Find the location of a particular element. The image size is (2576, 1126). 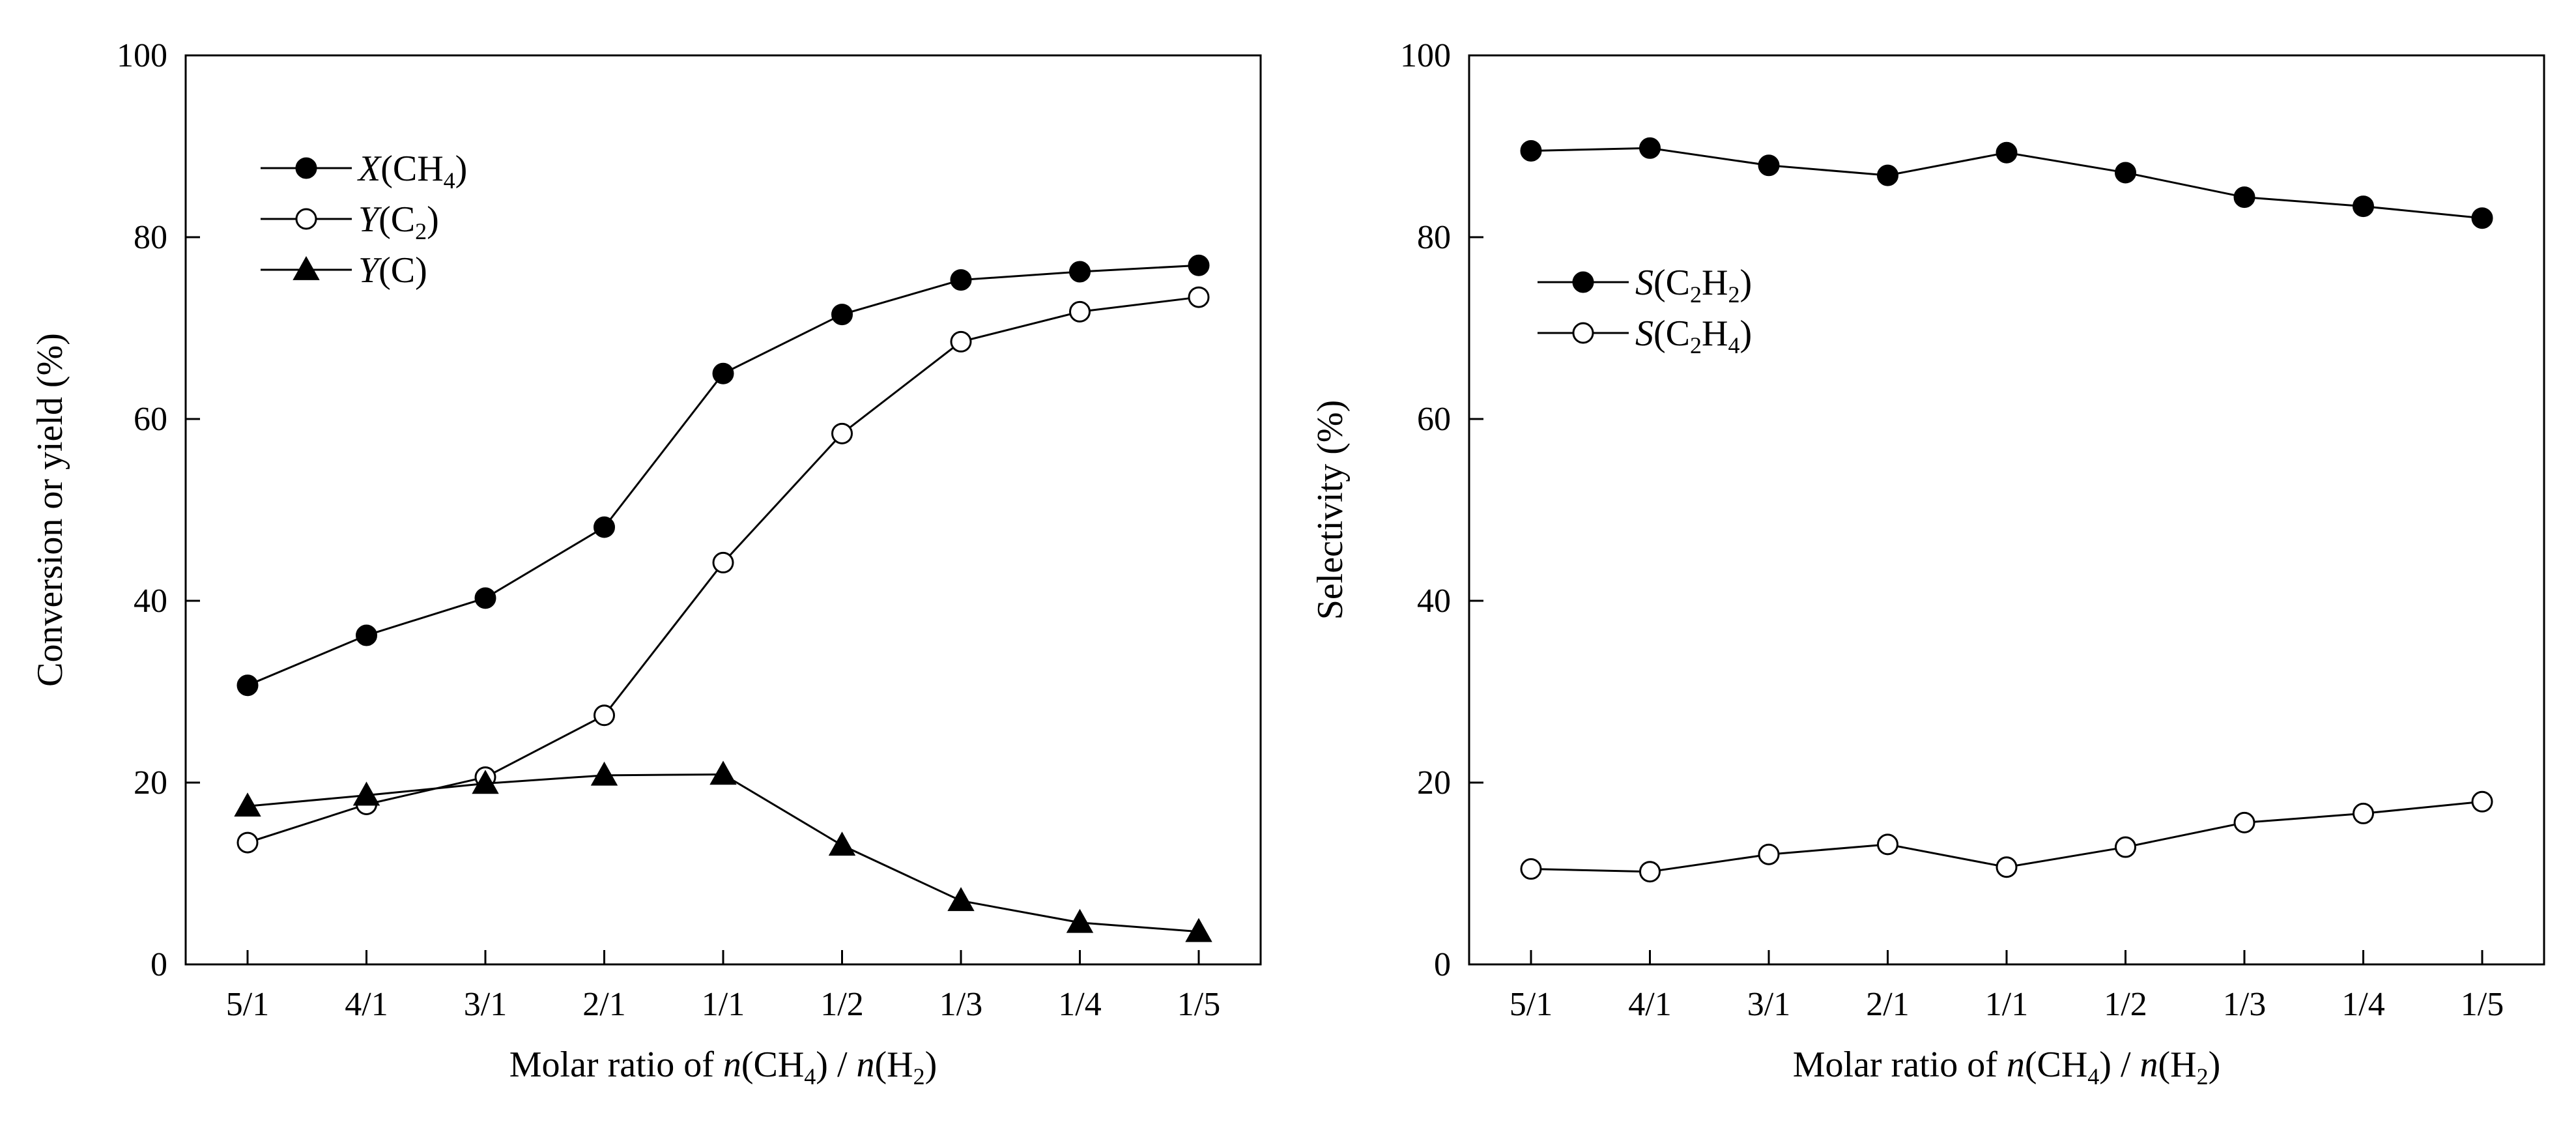

legend-entry: X(CH4) is located at coordinates (364, 171).